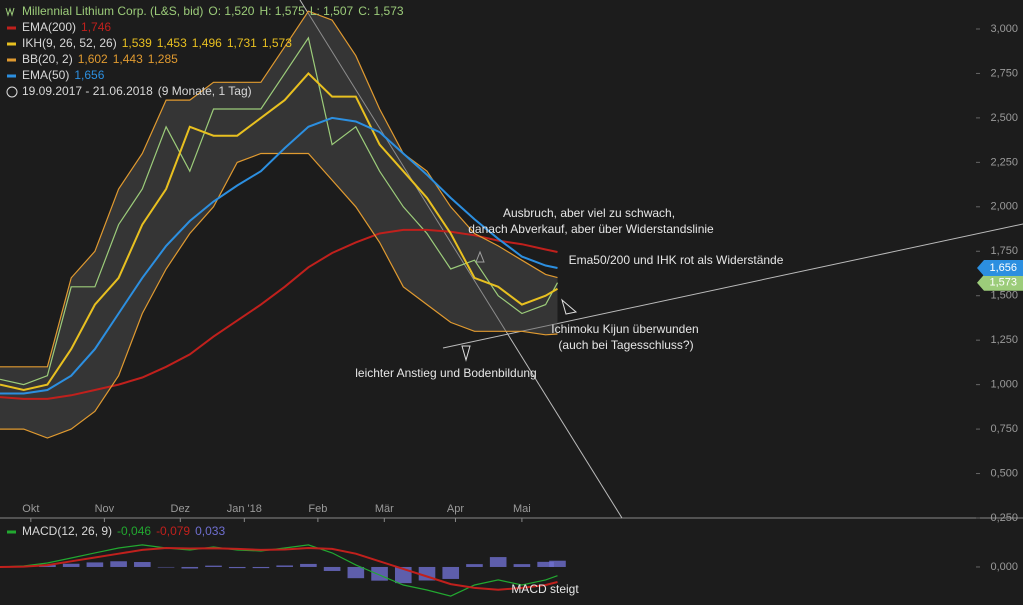  What do you see at coordinates (445, 373) in the screenshot?
I see `annotation: leichter Anstieg und Bodenbildung` at bounding box center [445, 373].